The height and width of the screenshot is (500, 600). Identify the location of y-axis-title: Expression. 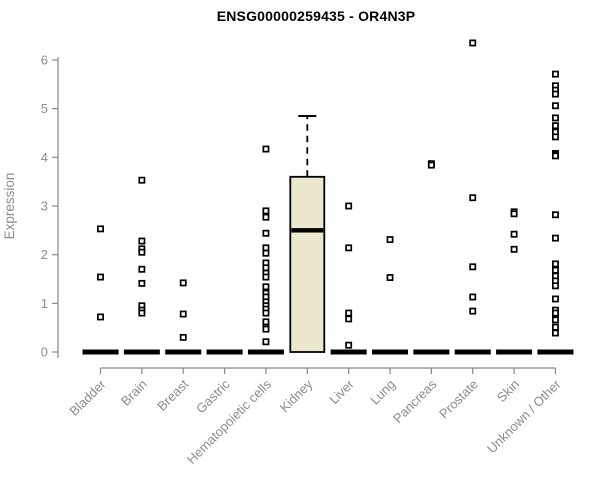
(9, 206).